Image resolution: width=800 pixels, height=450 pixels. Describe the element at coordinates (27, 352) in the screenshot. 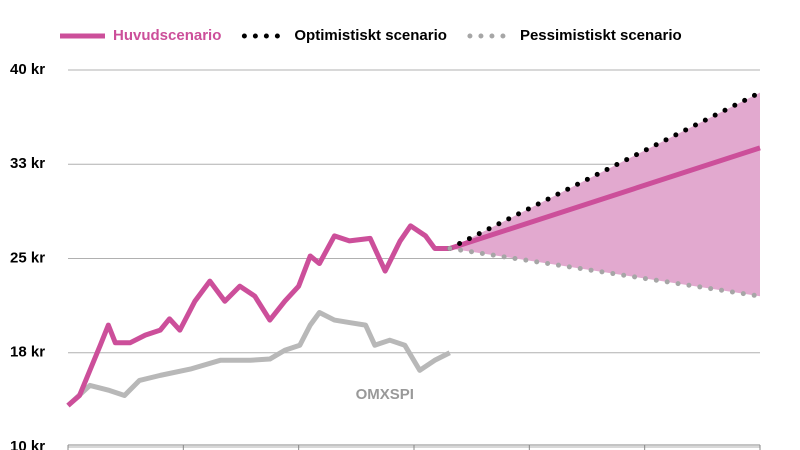

I see `y-tick-label: 18 kr` at that location.